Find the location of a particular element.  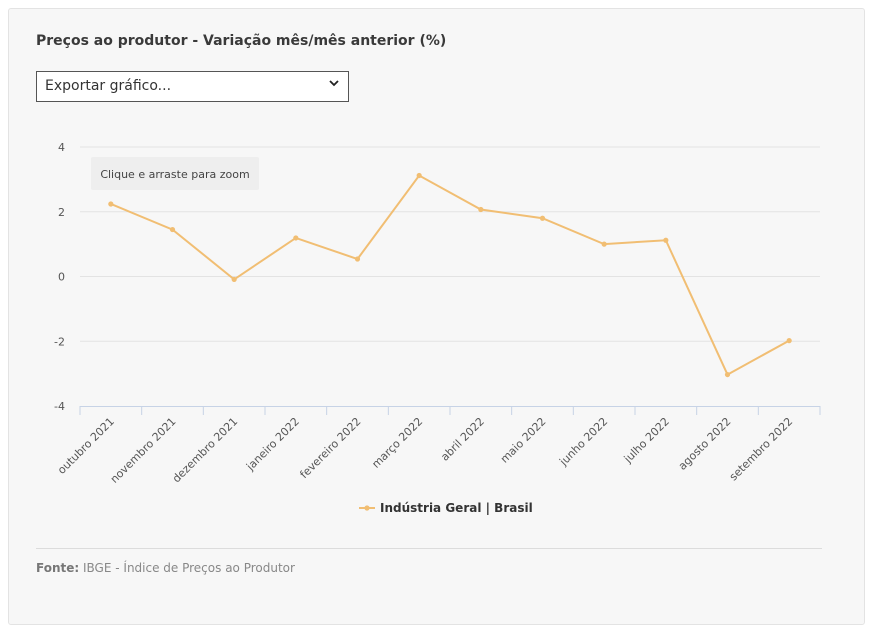

x-tick-label: novembro 2021 is located at coordinates (143, 450).